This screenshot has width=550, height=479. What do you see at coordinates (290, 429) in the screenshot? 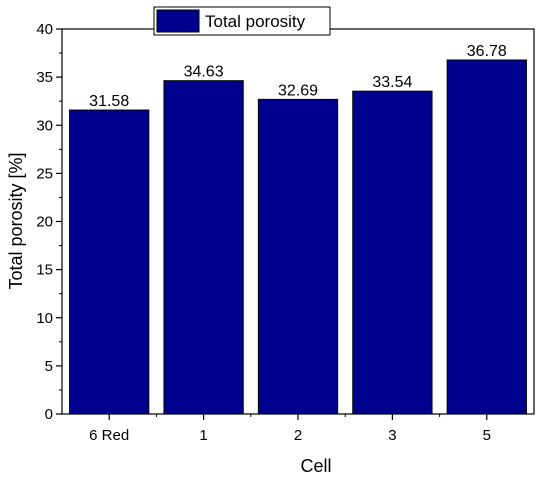
I see `x-axis: 6 Red 1 2 3 5` at bounding box center [290, 429].